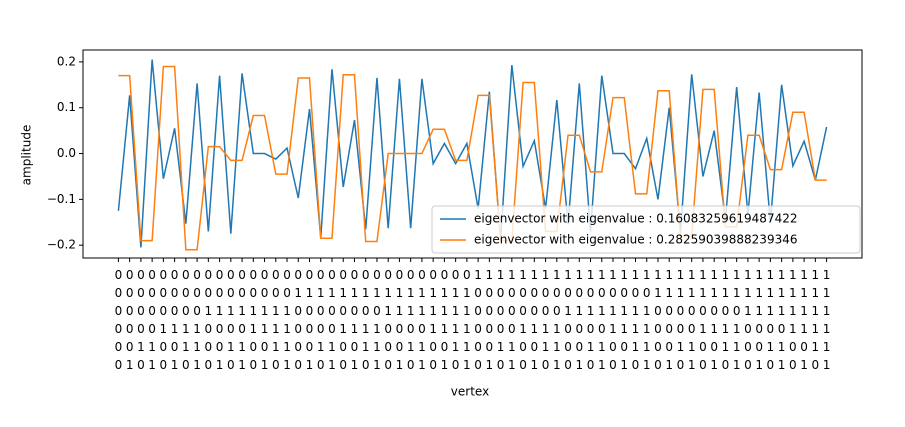  Describe the element at coordinates (467, 322) in the screenshot. I see `x-tick-label: 011111` at that location.